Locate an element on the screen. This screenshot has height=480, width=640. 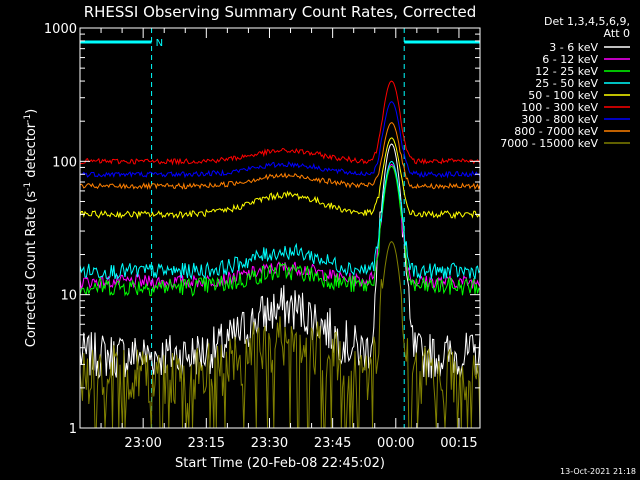
x-tick-label: 23:30 is located at coordinates (269, 443).